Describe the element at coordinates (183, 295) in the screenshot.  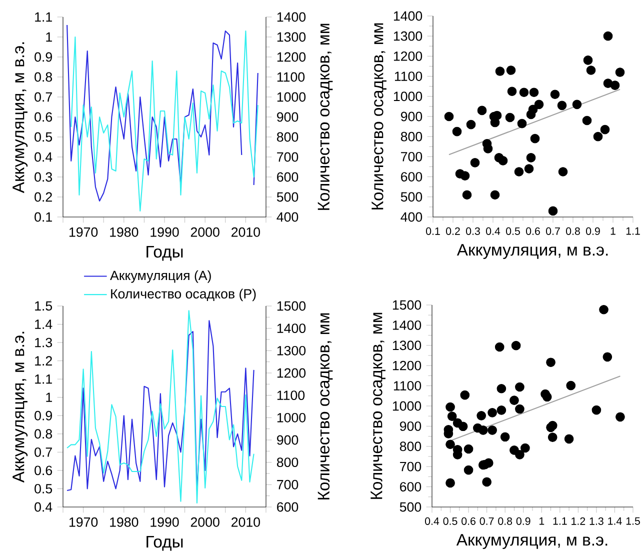
I see `legend-label: Количество осадков (Р)` at that location.